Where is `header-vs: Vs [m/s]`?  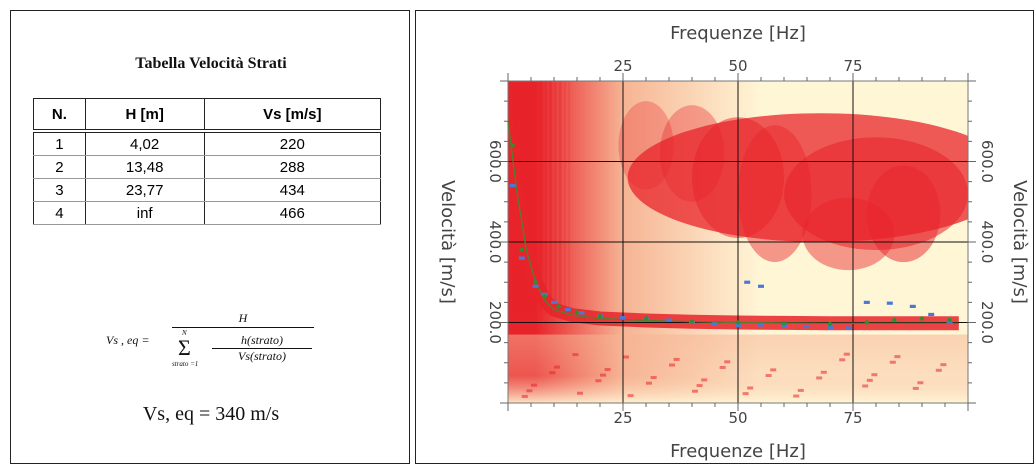
header-vs: Vs [m/s] is located at coordinates (292, 115).